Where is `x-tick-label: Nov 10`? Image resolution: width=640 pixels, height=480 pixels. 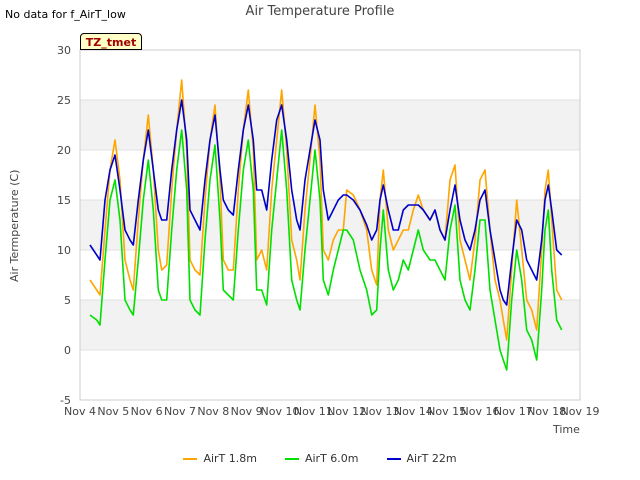 x-tick-label: Nov 10 is located at coordinates (280, 411).